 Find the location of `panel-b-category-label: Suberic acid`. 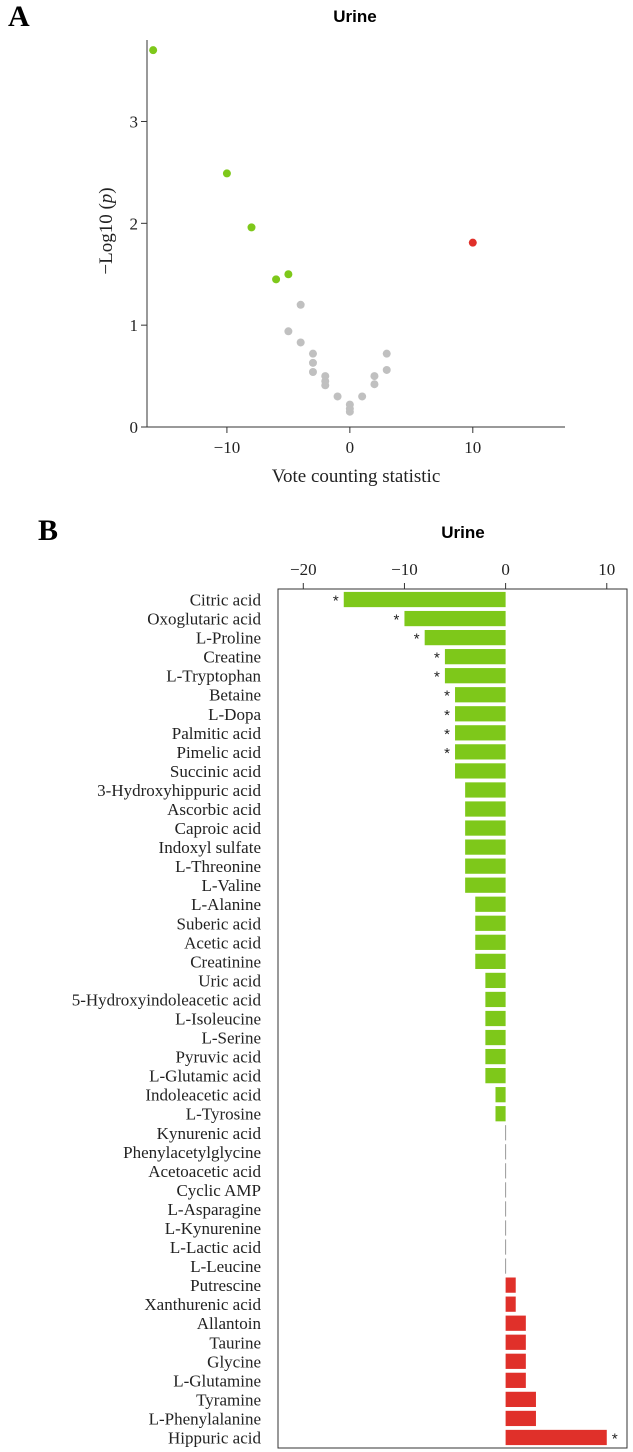

panel-b-category-label: Suberic acid is located at coordinates (219, 923).